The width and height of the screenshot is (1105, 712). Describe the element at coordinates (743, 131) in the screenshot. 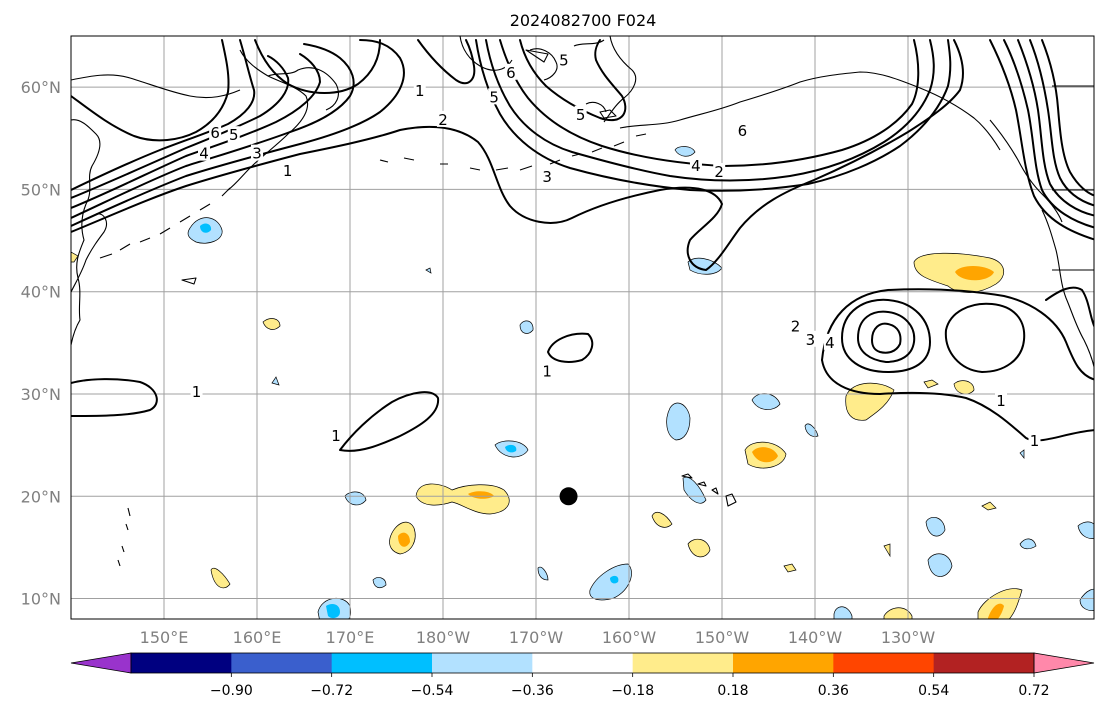

I see `contour-label: 6` at that location.